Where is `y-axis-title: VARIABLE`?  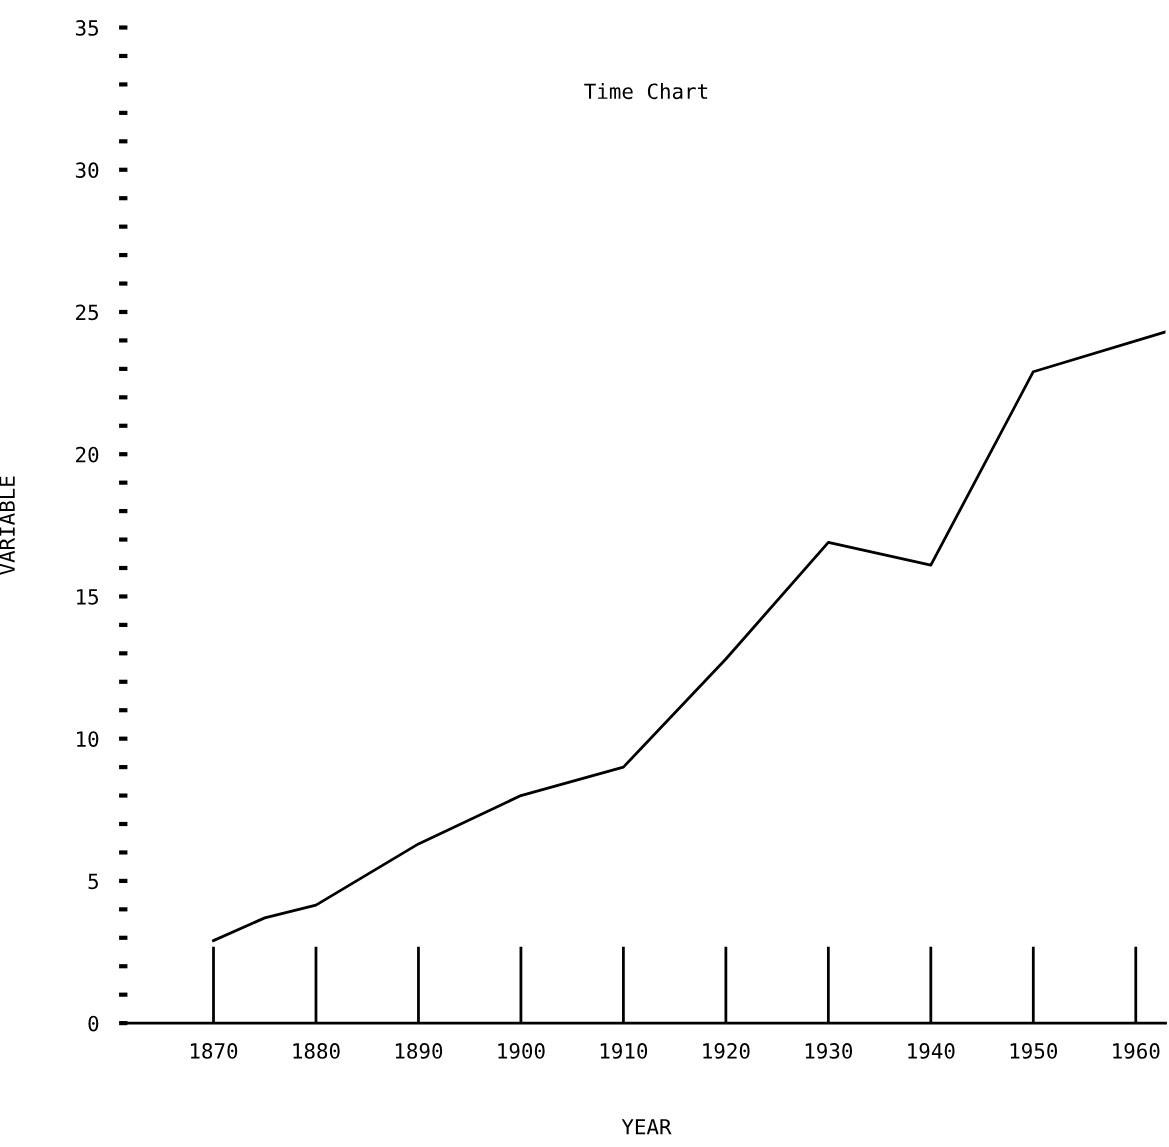 y-axis-title: VARIABLE is located at coordinates (7, 525).